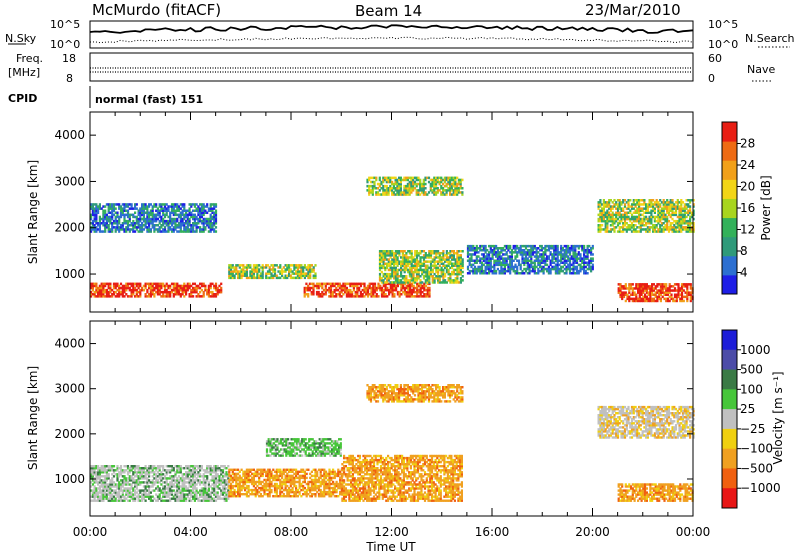 This screenshot has height=554, width=800. I want to click on radar-title: McMurdo (fitACF), so click(156, 10).